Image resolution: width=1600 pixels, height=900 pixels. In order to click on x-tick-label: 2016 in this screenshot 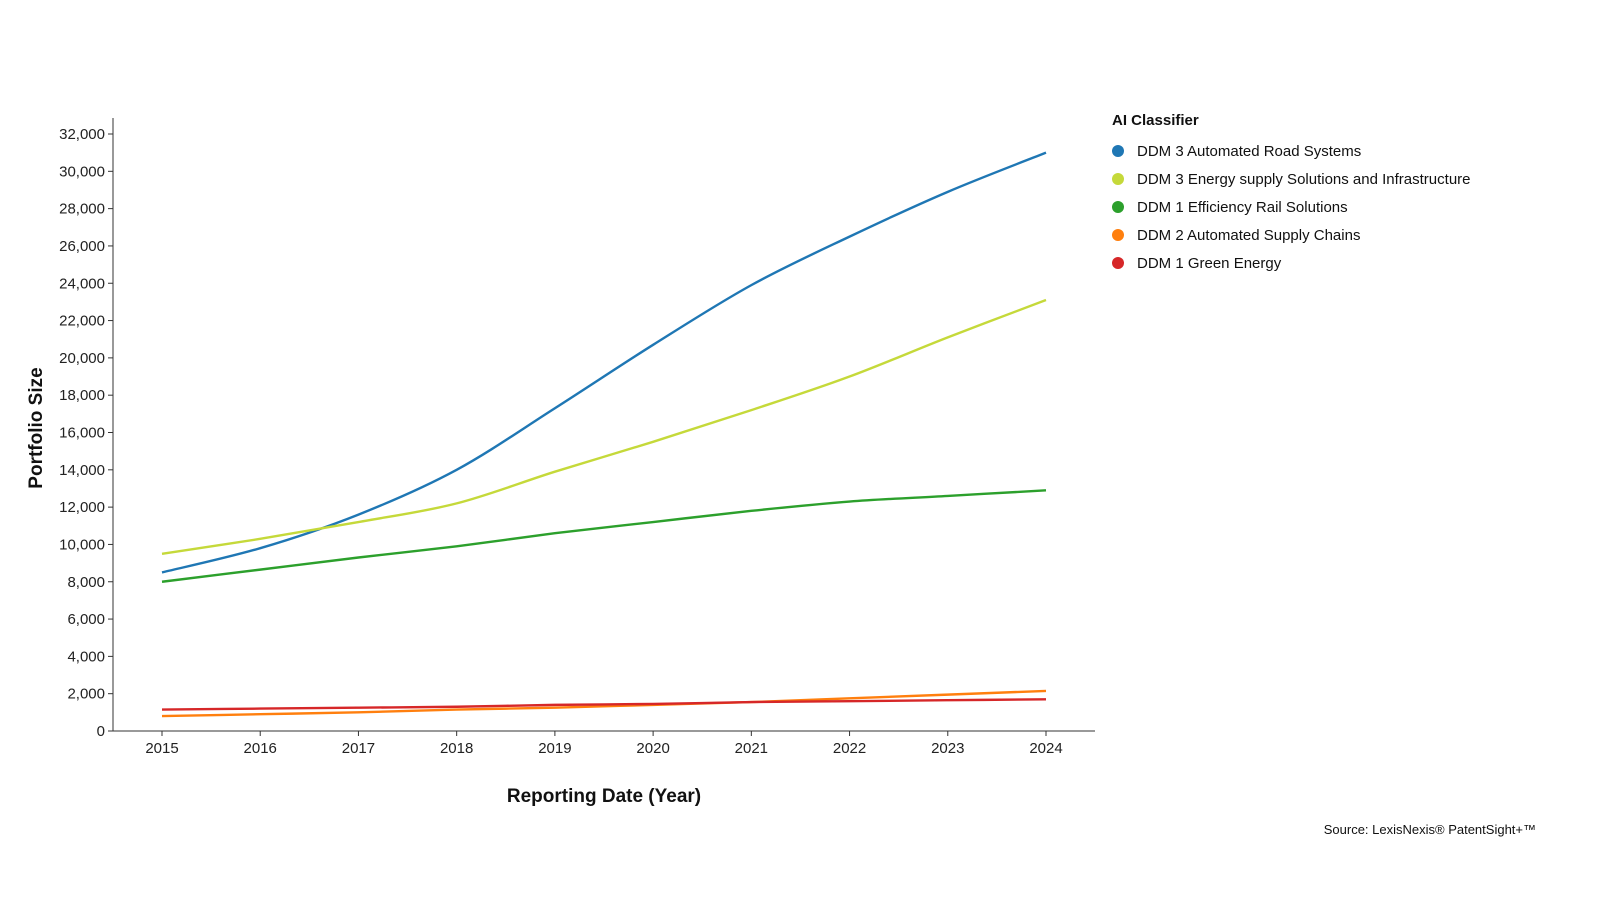, I will do `click(260, 748)`.